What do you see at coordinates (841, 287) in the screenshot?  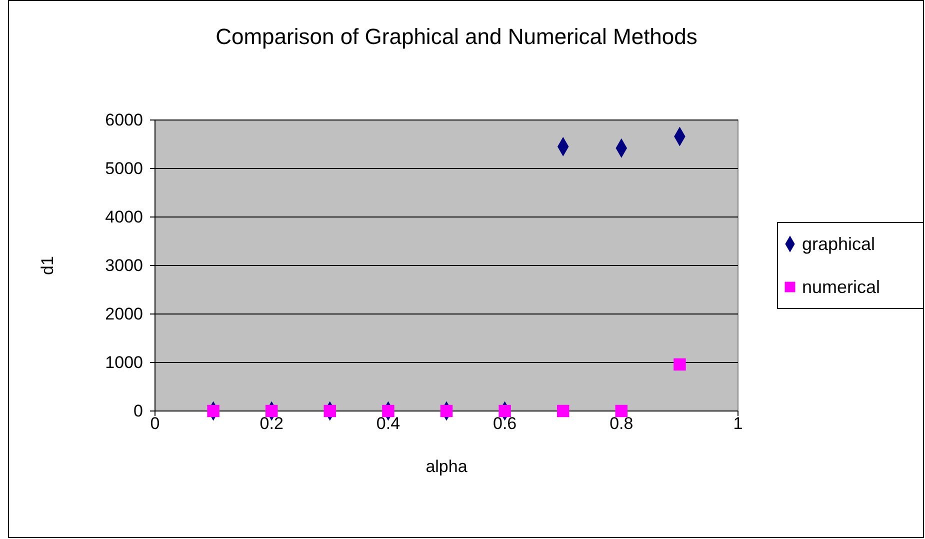 I see `legend-label: numerical` at bounding box center [841, 287].